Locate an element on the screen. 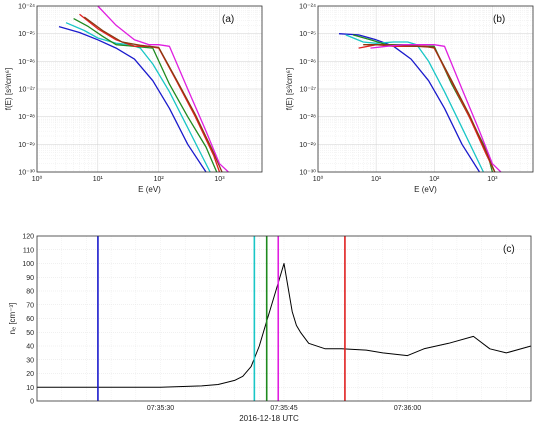 This screenshot has height=428, width=550. y-tick-label: 30 is located at coordinates (30, 360).